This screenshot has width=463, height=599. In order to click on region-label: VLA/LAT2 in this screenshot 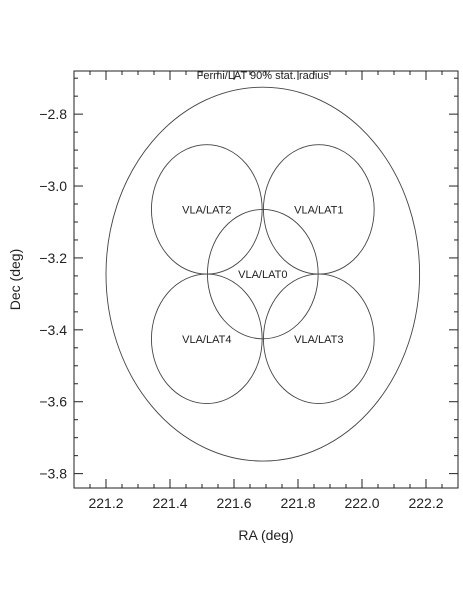, I will do `click(206, 210)`.